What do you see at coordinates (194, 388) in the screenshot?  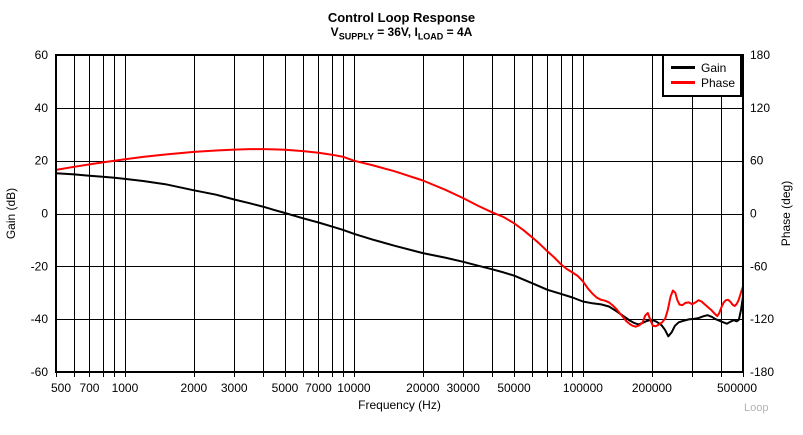 I see `x-tick-label: 2000` at bounding box center [194, 388].